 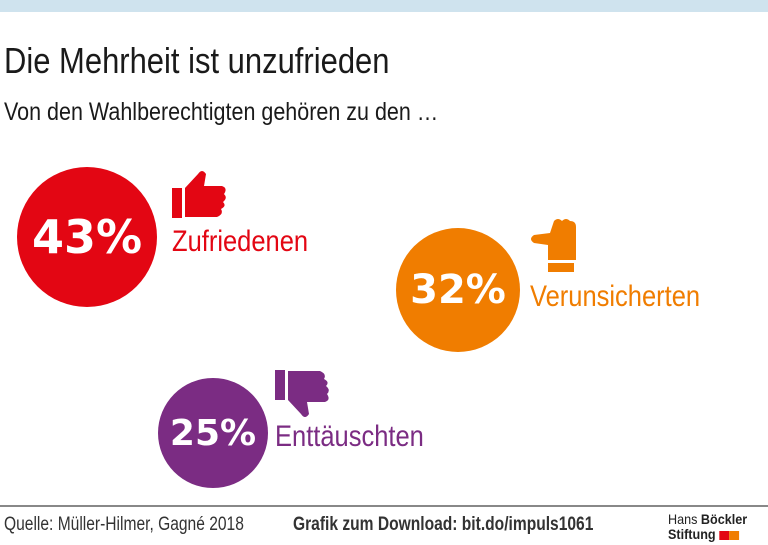 What do you see at coordinates (733, 535) in the screenshot?
I see `logo-orange-square` at bounding box center [733, 535].